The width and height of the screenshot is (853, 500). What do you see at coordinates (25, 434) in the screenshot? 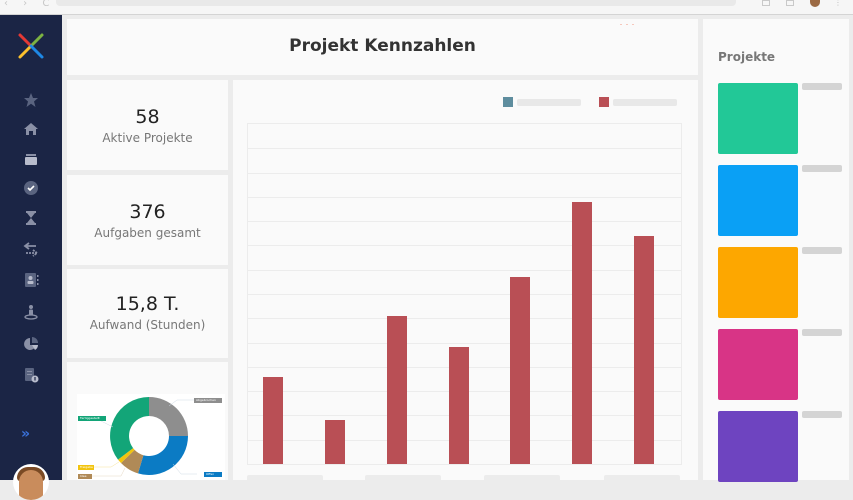
I see `sidebar-expand-icon: »` at bounding box center [25, 434].